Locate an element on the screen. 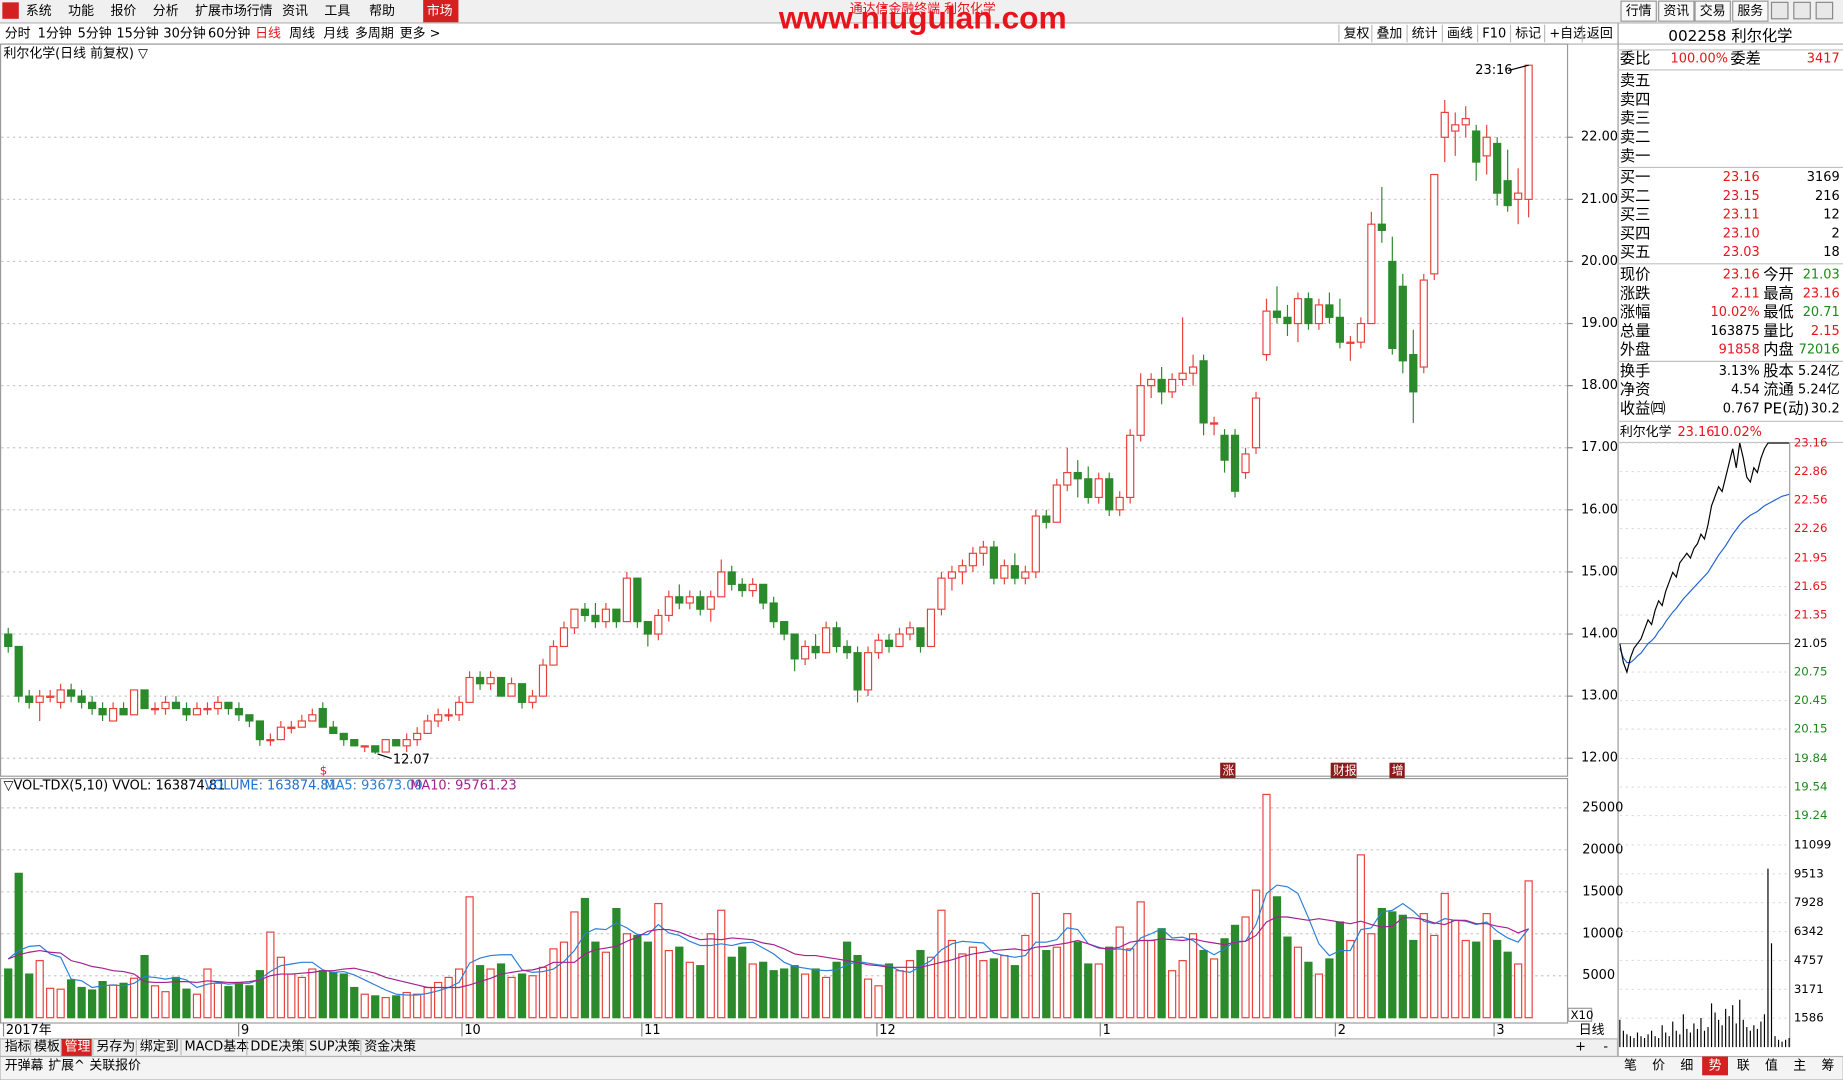 Image resolution: width=1843 pixels, height=1080 pixels. right-tab: 价 is located at coordinates (1658, 1065).